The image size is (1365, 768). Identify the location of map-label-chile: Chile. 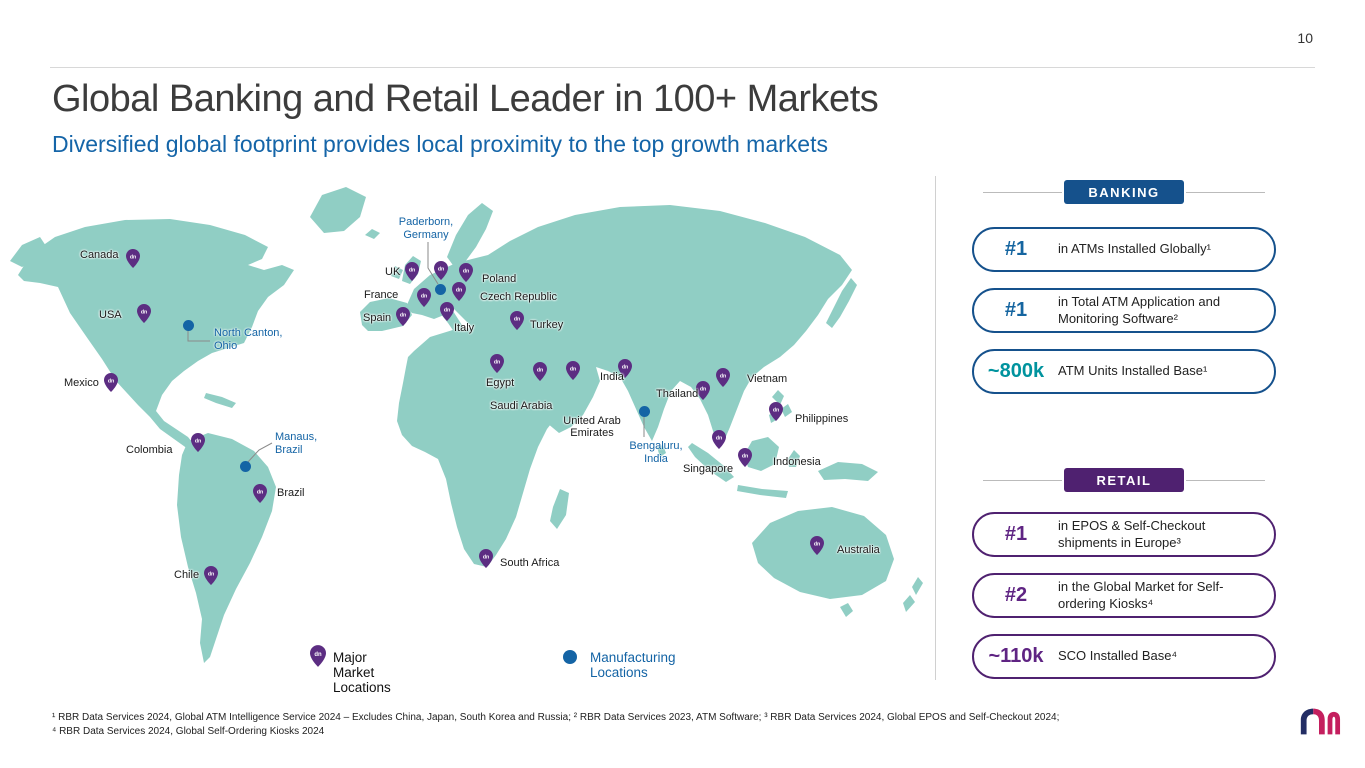
(187, 575).